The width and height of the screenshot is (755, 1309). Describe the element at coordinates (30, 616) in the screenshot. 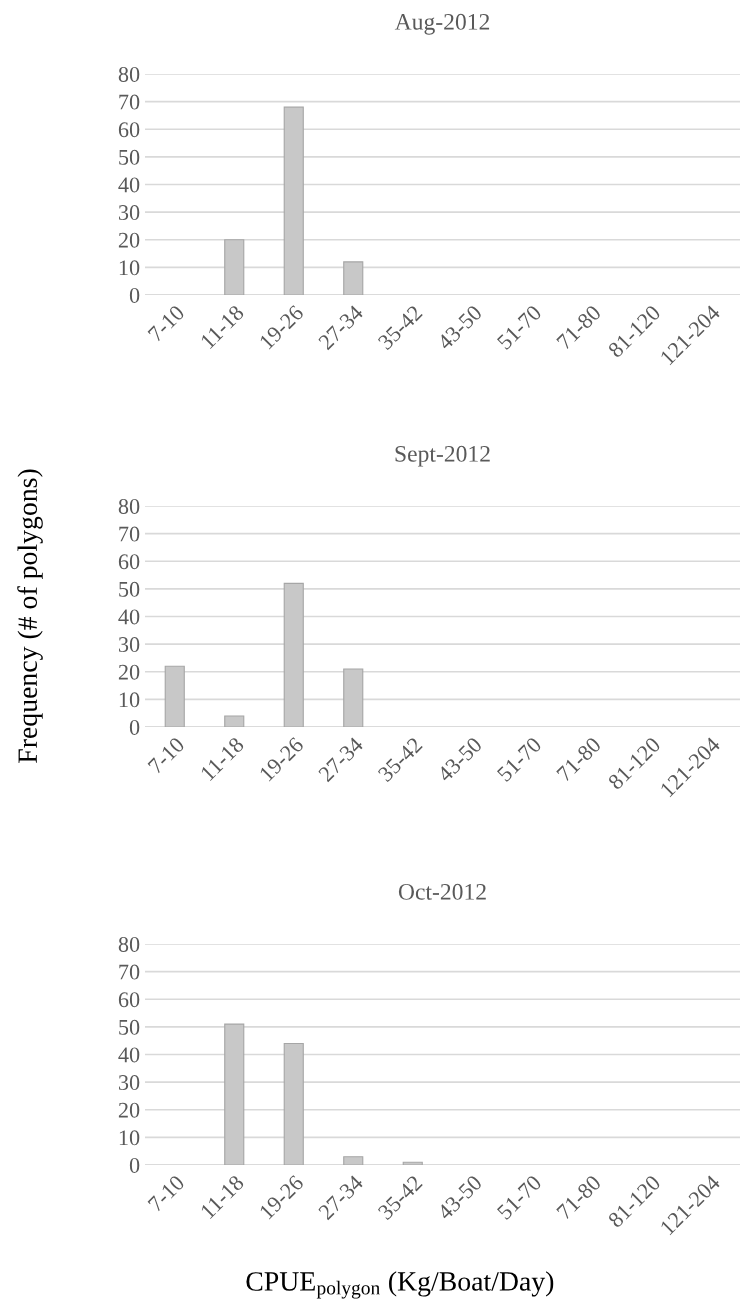

I see `y-axis-title: Frequency (# of polygons)` at that location.